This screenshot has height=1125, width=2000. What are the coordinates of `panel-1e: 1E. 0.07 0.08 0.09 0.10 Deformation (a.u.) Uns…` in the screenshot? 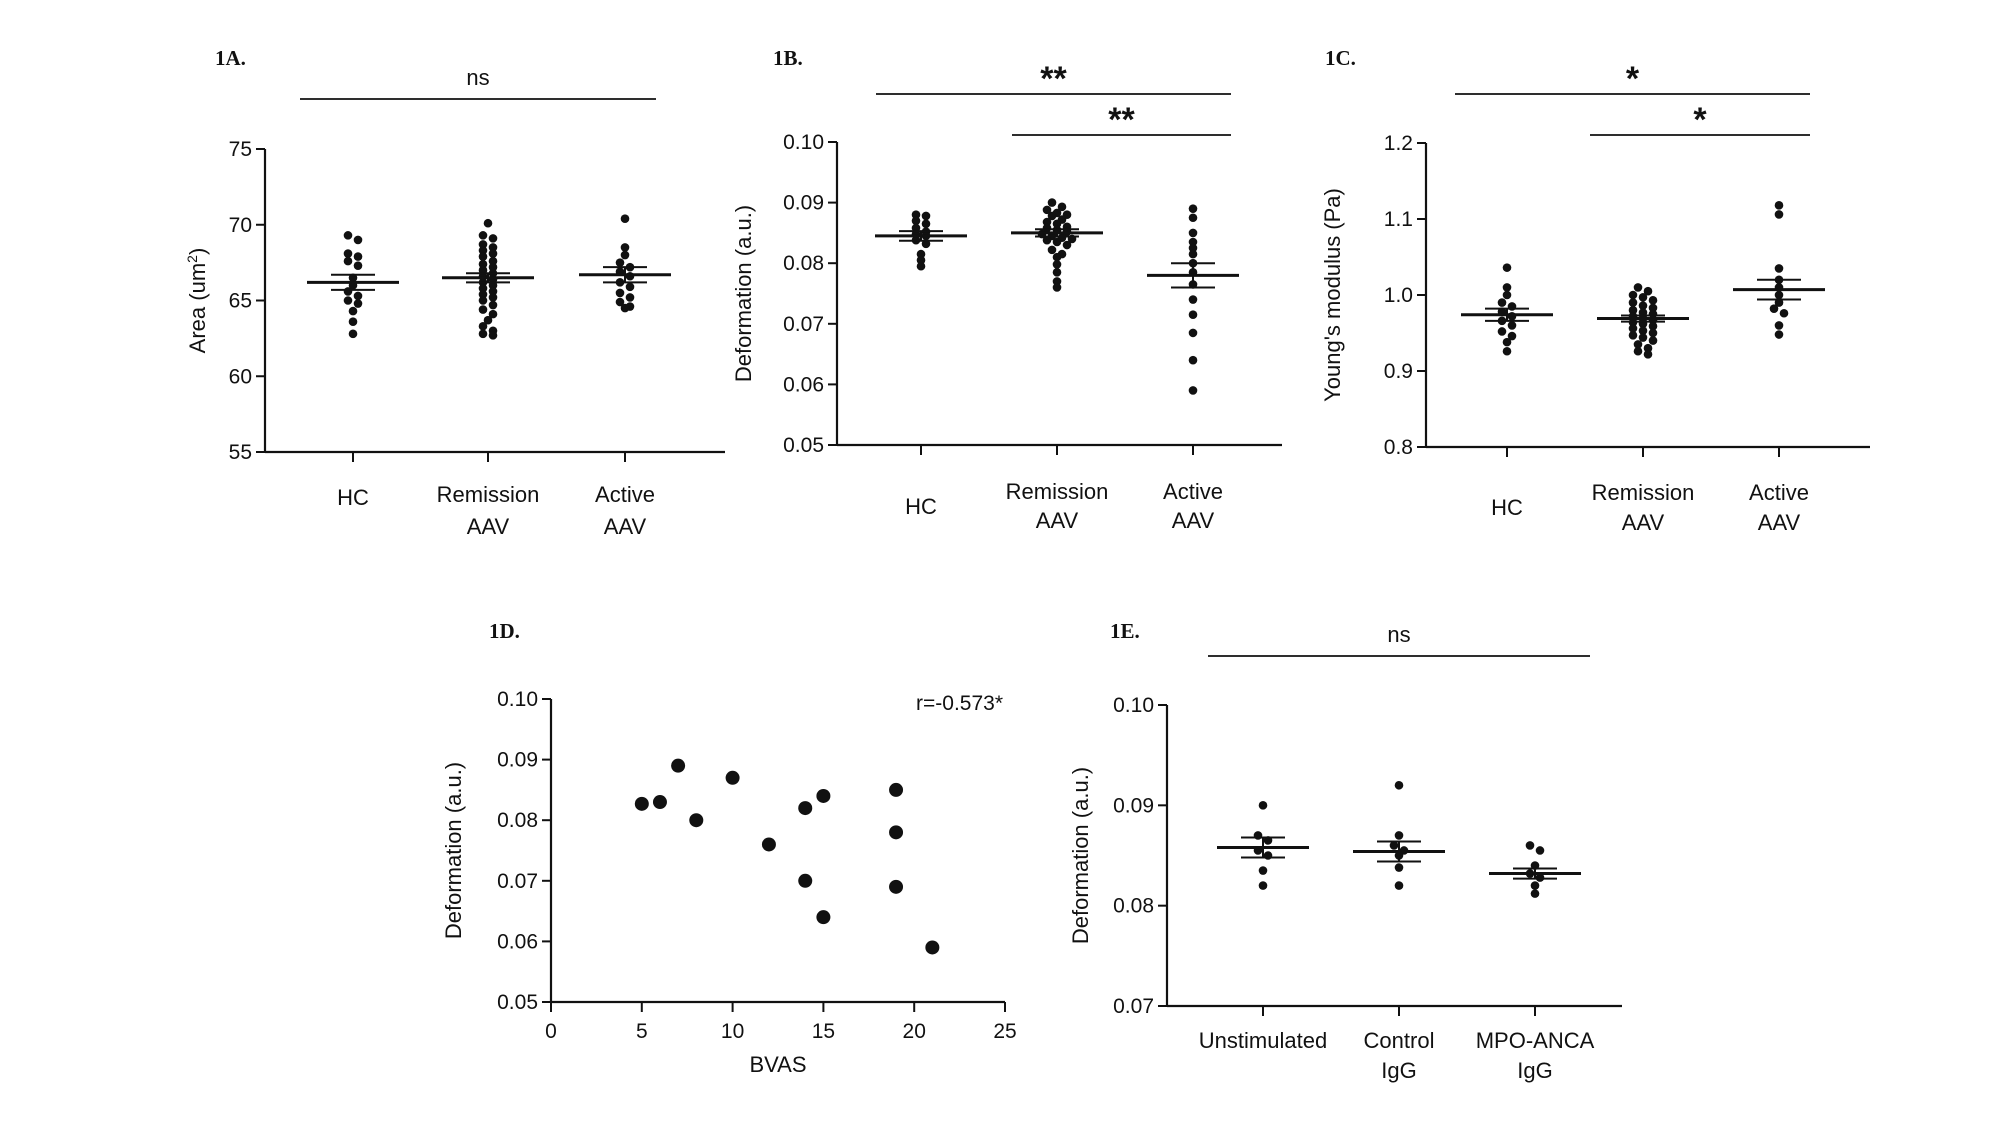 It's located at (1345, 851).